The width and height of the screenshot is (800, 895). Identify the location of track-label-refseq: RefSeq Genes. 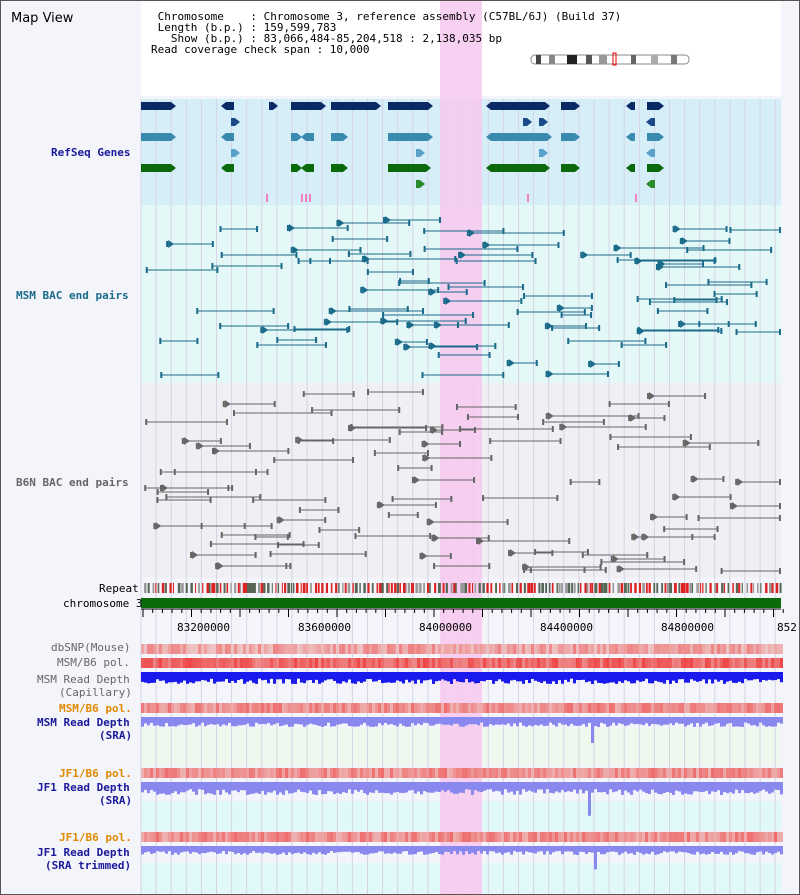
(91, 152).